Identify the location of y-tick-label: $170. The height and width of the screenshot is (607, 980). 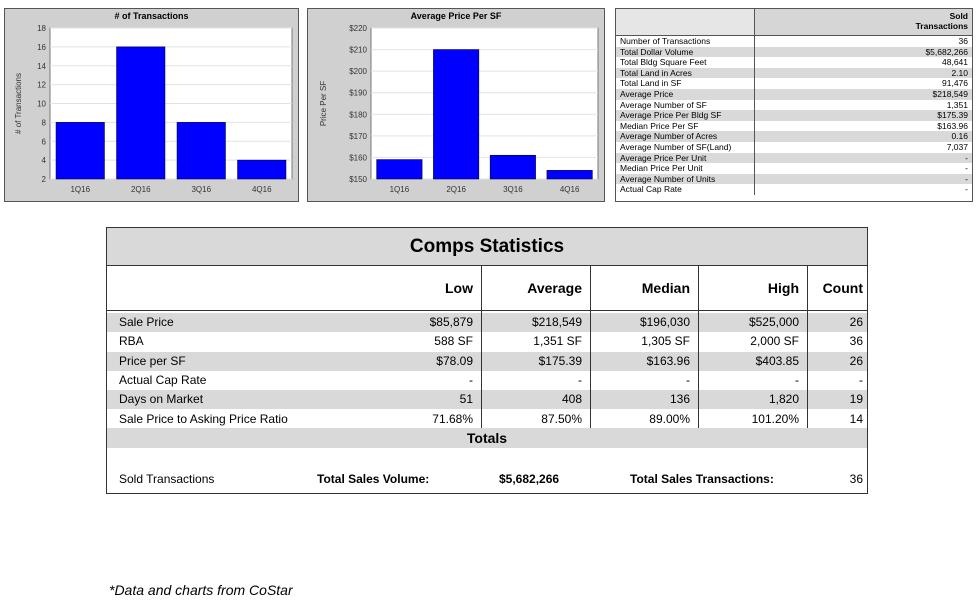
(358, 136).